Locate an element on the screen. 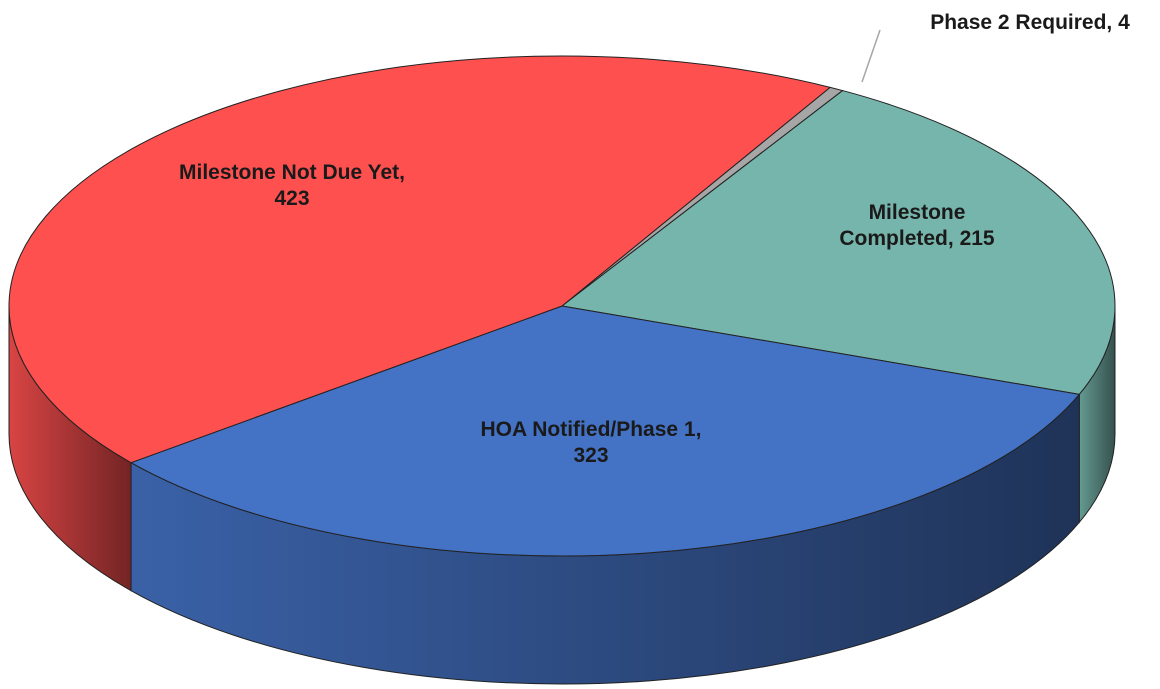 The width and height of the screenshot is (1160, 689). label-category: Milestone Not Due Yet is located at coordinates (289, 172).